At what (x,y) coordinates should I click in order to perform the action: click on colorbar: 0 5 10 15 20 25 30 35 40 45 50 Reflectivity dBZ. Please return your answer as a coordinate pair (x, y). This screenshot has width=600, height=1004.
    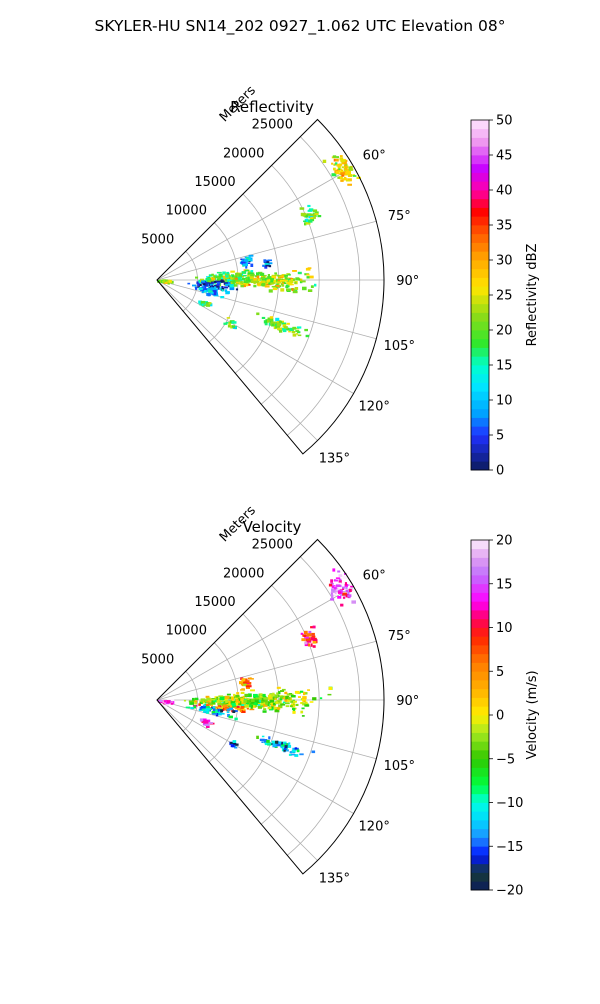
    Looking at the image, I should click on (505, 296).